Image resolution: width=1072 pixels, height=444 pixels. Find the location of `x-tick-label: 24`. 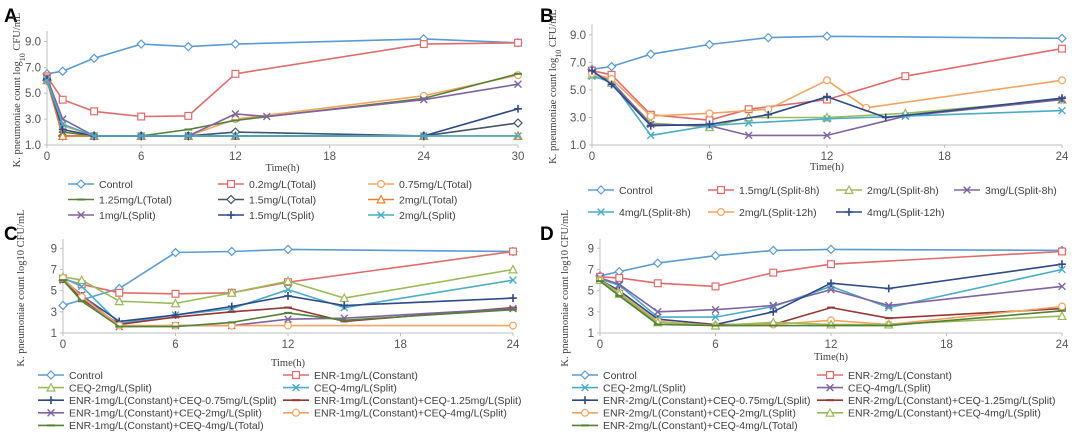

x-tick-label: 24 is located at coordinates (423, 157).